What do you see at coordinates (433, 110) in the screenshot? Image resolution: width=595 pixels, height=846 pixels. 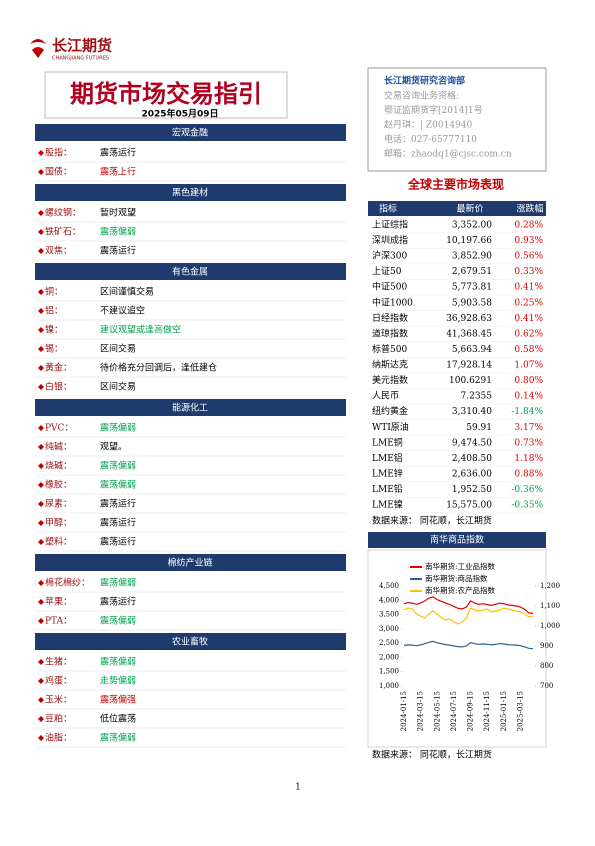 I see `info-line: 鄂证监期货字[2014]1号` at bounding box center [433, 110].